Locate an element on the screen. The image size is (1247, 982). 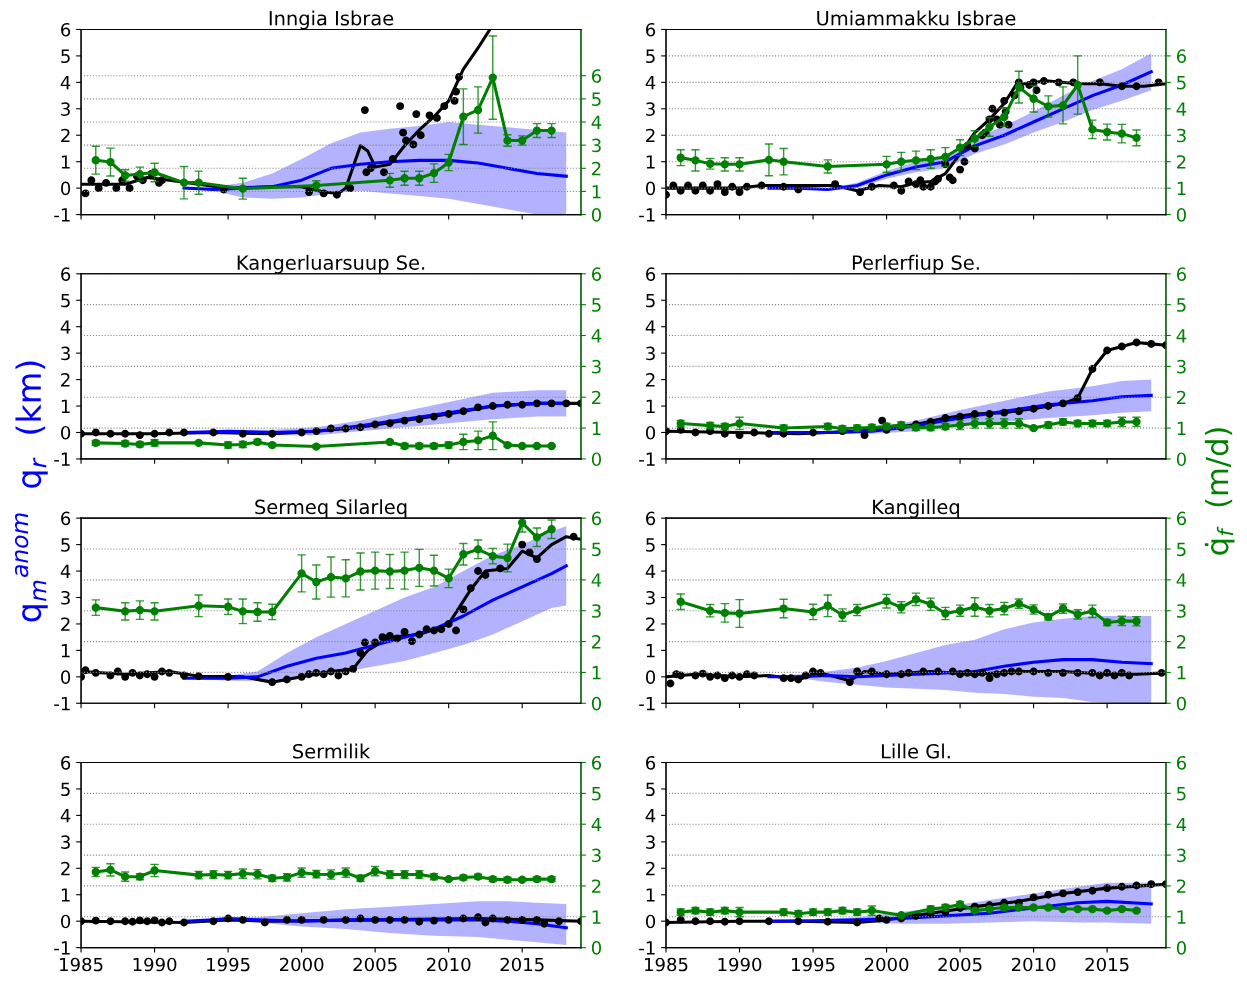
x-tick-label: 1985 is located at coordinates (666, 964).